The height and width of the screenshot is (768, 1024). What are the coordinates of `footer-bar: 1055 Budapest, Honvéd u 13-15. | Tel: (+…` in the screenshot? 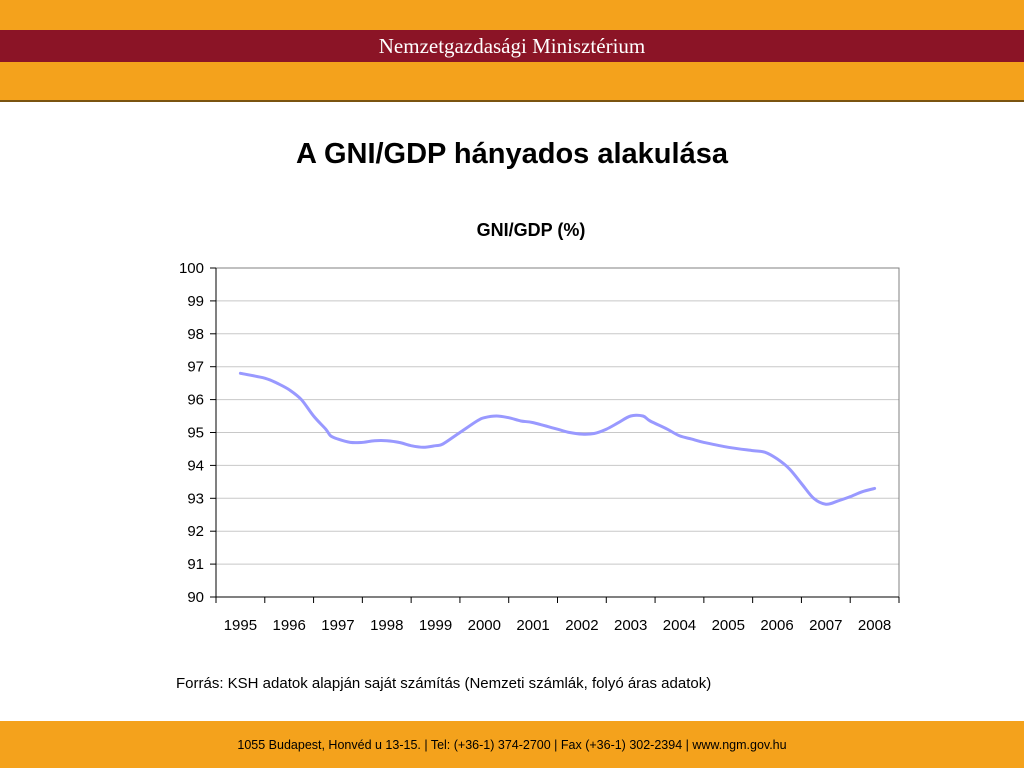 It's located at (512, 744).